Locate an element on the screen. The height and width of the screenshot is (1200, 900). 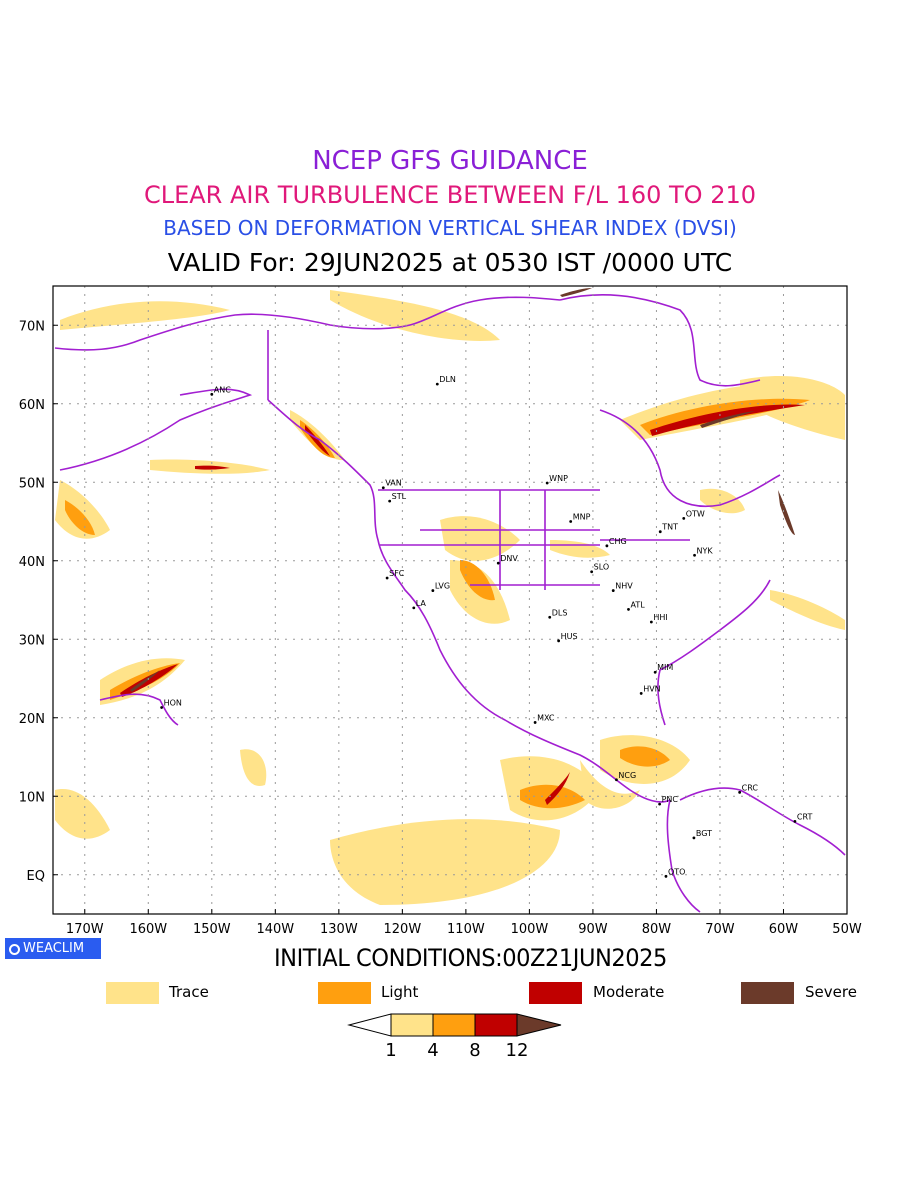
station-label-slo: SLO is located at coordinates (602, 567).